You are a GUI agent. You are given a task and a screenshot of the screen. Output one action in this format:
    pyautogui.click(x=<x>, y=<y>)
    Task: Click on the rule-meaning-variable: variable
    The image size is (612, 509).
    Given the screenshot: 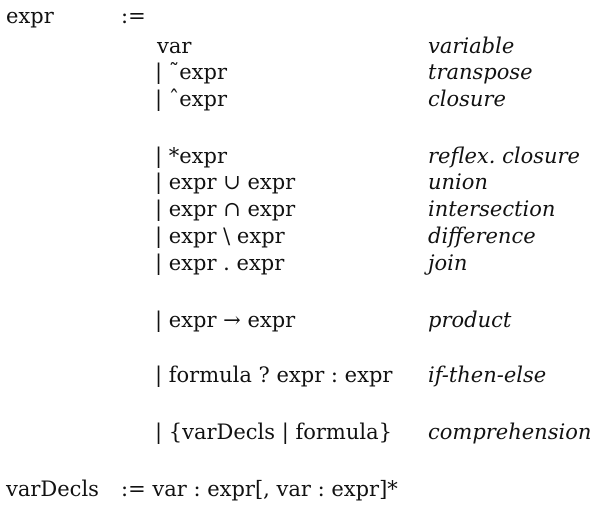 What is the action you would take?
    pyautogui.click(x=471, y=46)
    